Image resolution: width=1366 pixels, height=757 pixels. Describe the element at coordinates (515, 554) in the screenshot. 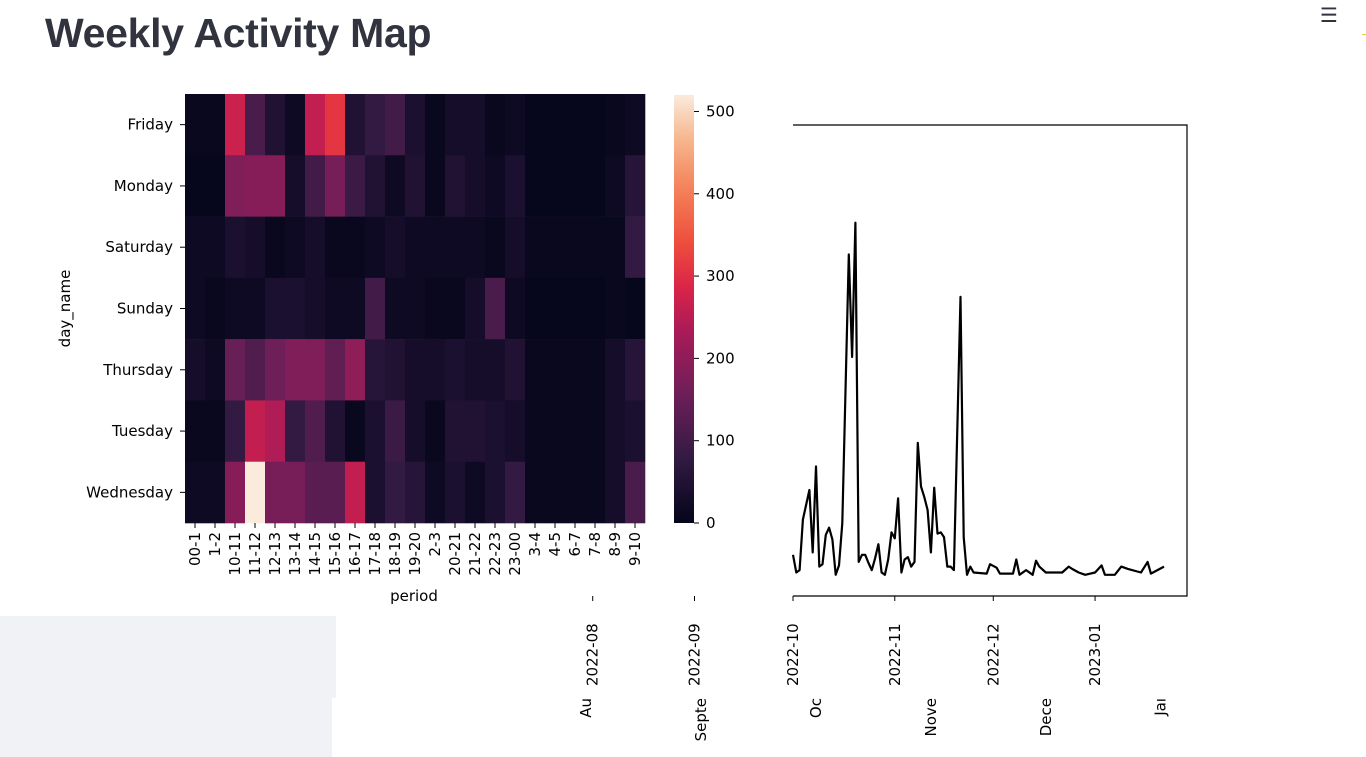

I see `x-tick-label: 23-00` at that location.